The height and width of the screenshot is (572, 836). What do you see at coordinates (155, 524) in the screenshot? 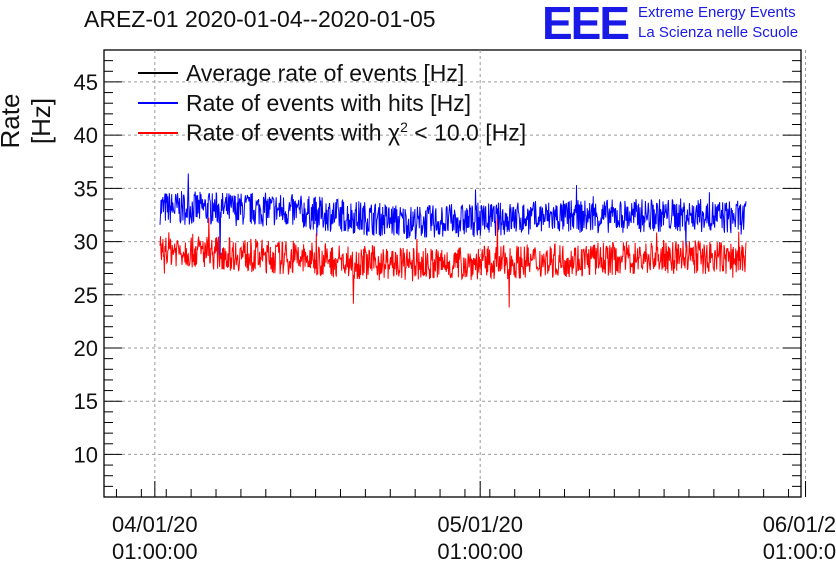
I see `x-tick-label-date: 04/01/20` at bounding box center [155, 524].